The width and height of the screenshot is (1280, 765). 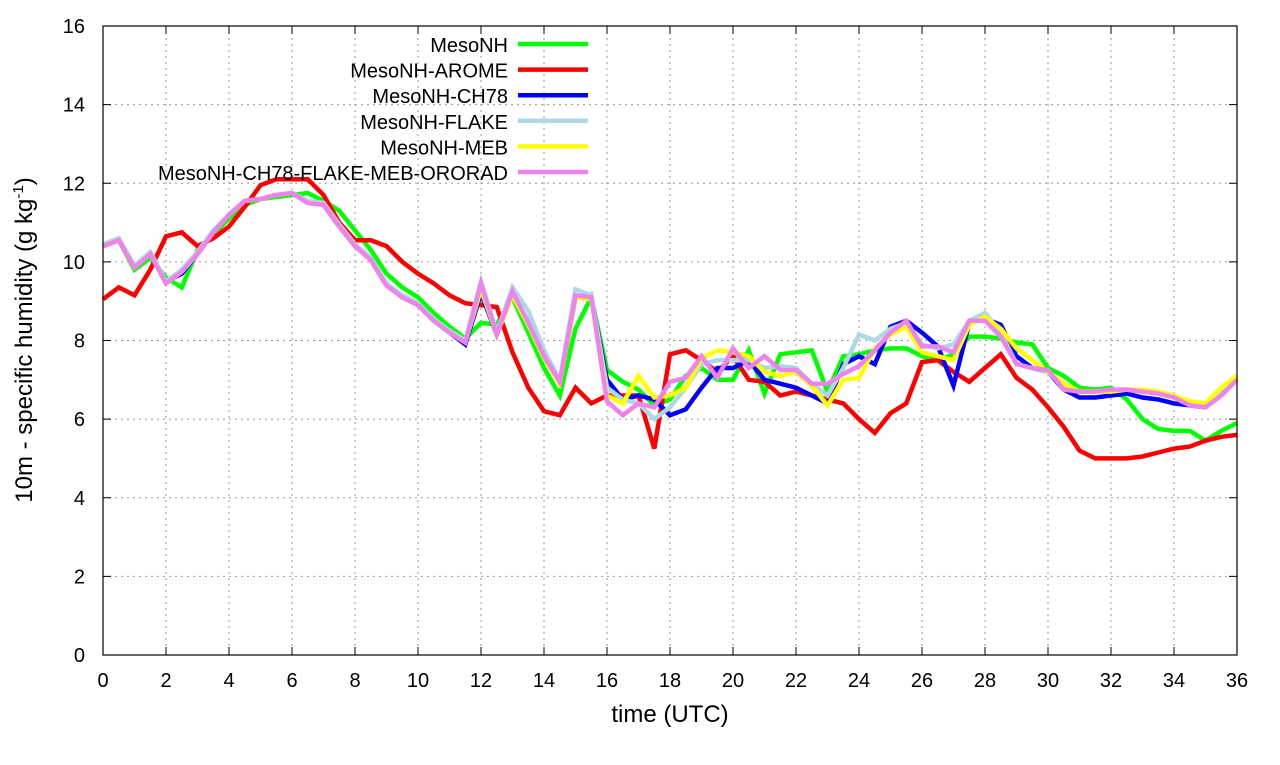 I want to click on x-tick-label: 4, so click(x=228, y=681).